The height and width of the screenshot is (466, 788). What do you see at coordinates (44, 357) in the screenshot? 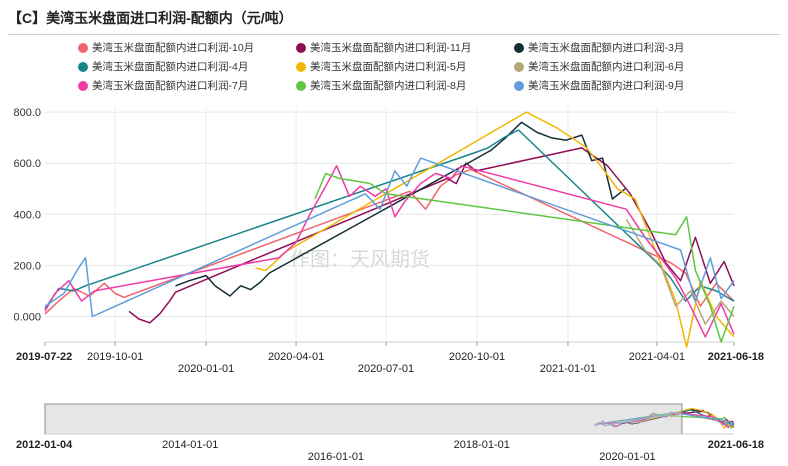
I see `x-tick-label: 2019-07-22` at bounding box center [44, 357].